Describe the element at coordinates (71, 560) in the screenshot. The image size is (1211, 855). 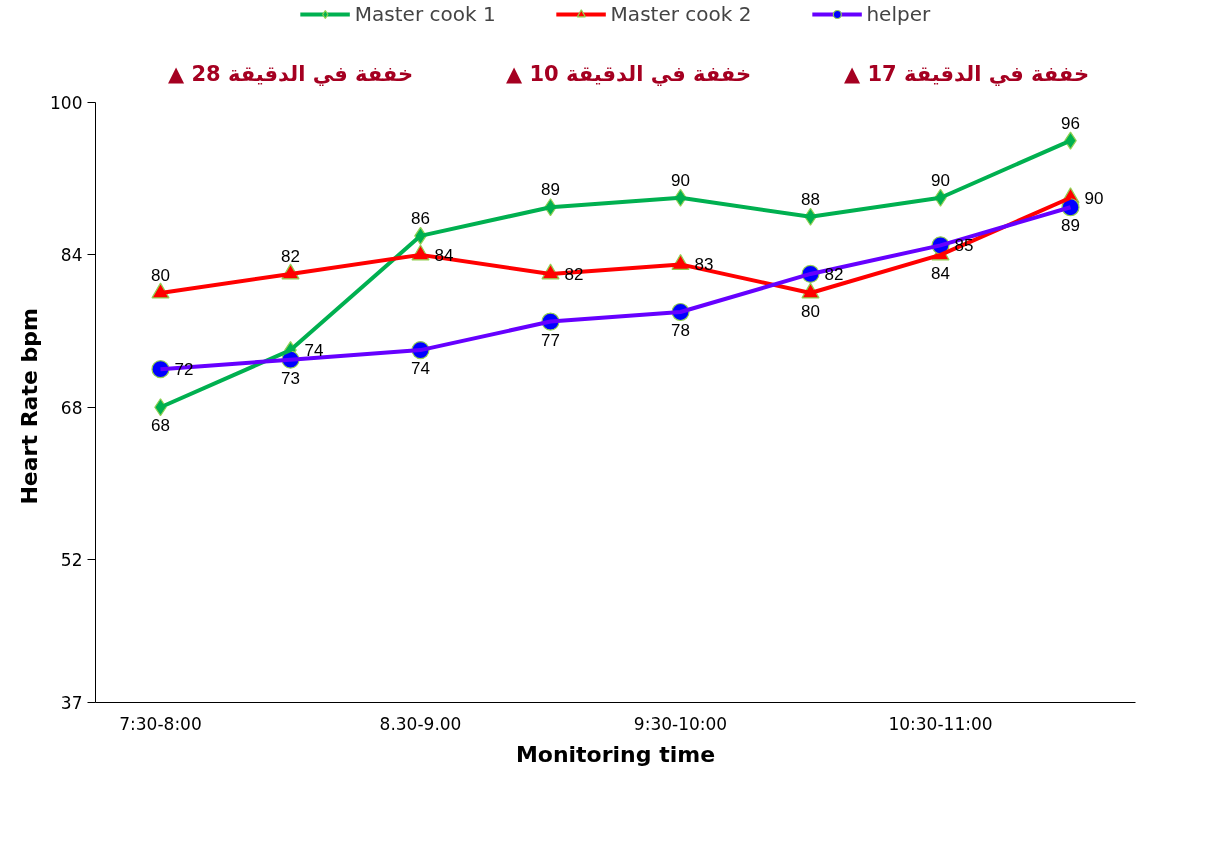
I see `y-tick-label: 52` at that location.